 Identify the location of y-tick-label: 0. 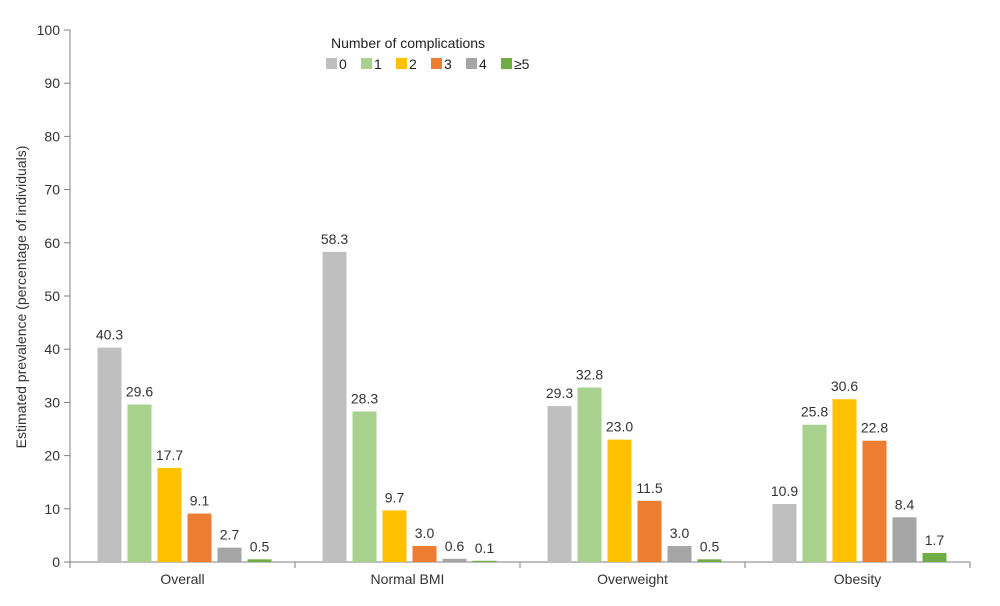
(56, 562).